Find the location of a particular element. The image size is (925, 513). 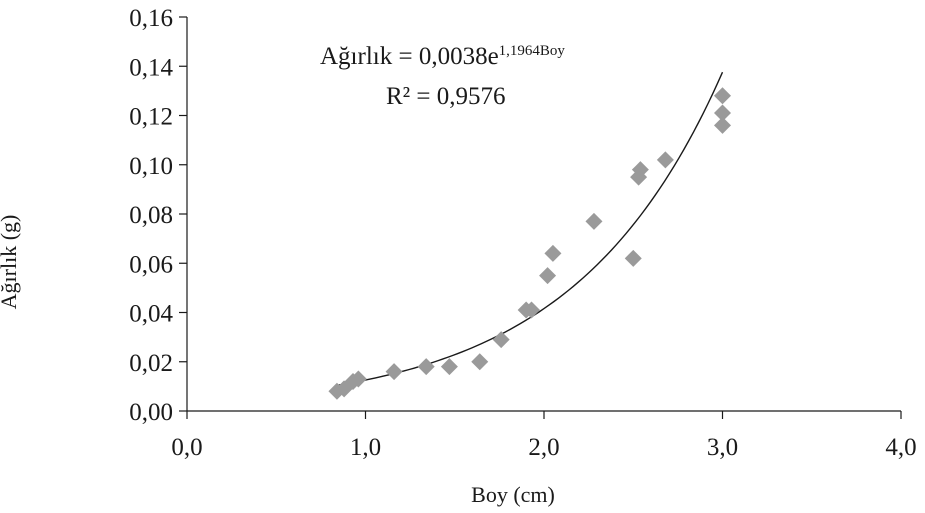

x-axis-title: Boy (cm) is located at coordinates (513, 494).